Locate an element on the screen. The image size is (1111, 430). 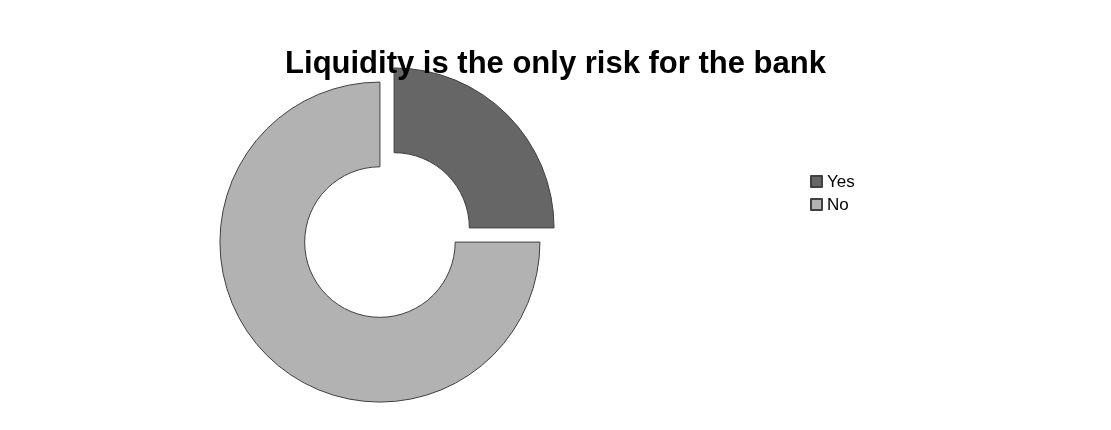
legend-label: Yes is located at coordinates (841, 181).